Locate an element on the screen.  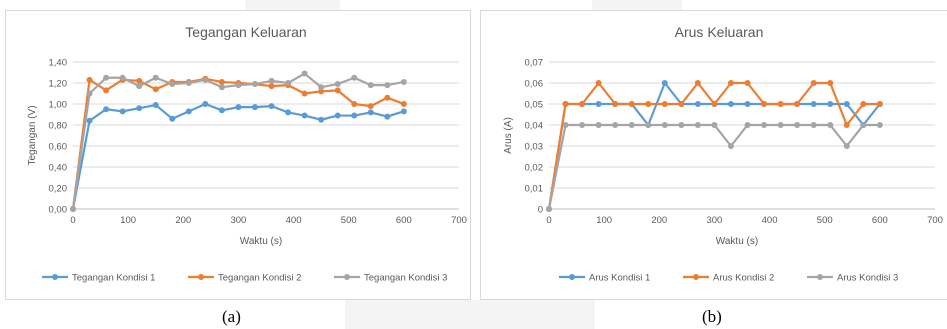
x-tick-label: 300 is located at coordinates (238, 220).